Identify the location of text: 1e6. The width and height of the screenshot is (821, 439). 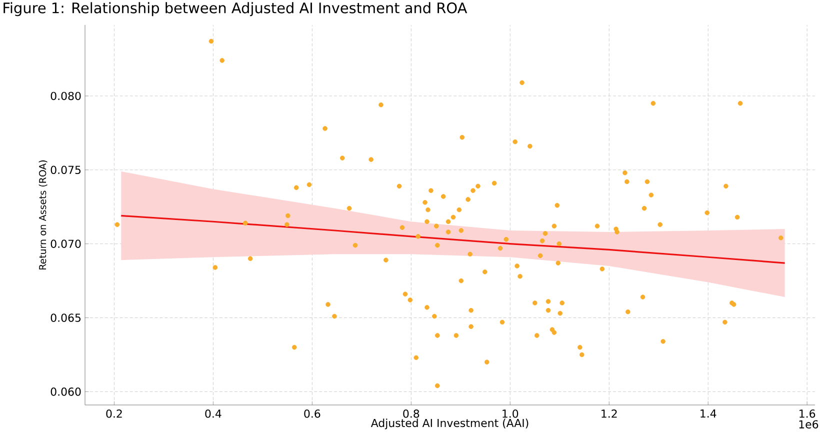
(808, 424).